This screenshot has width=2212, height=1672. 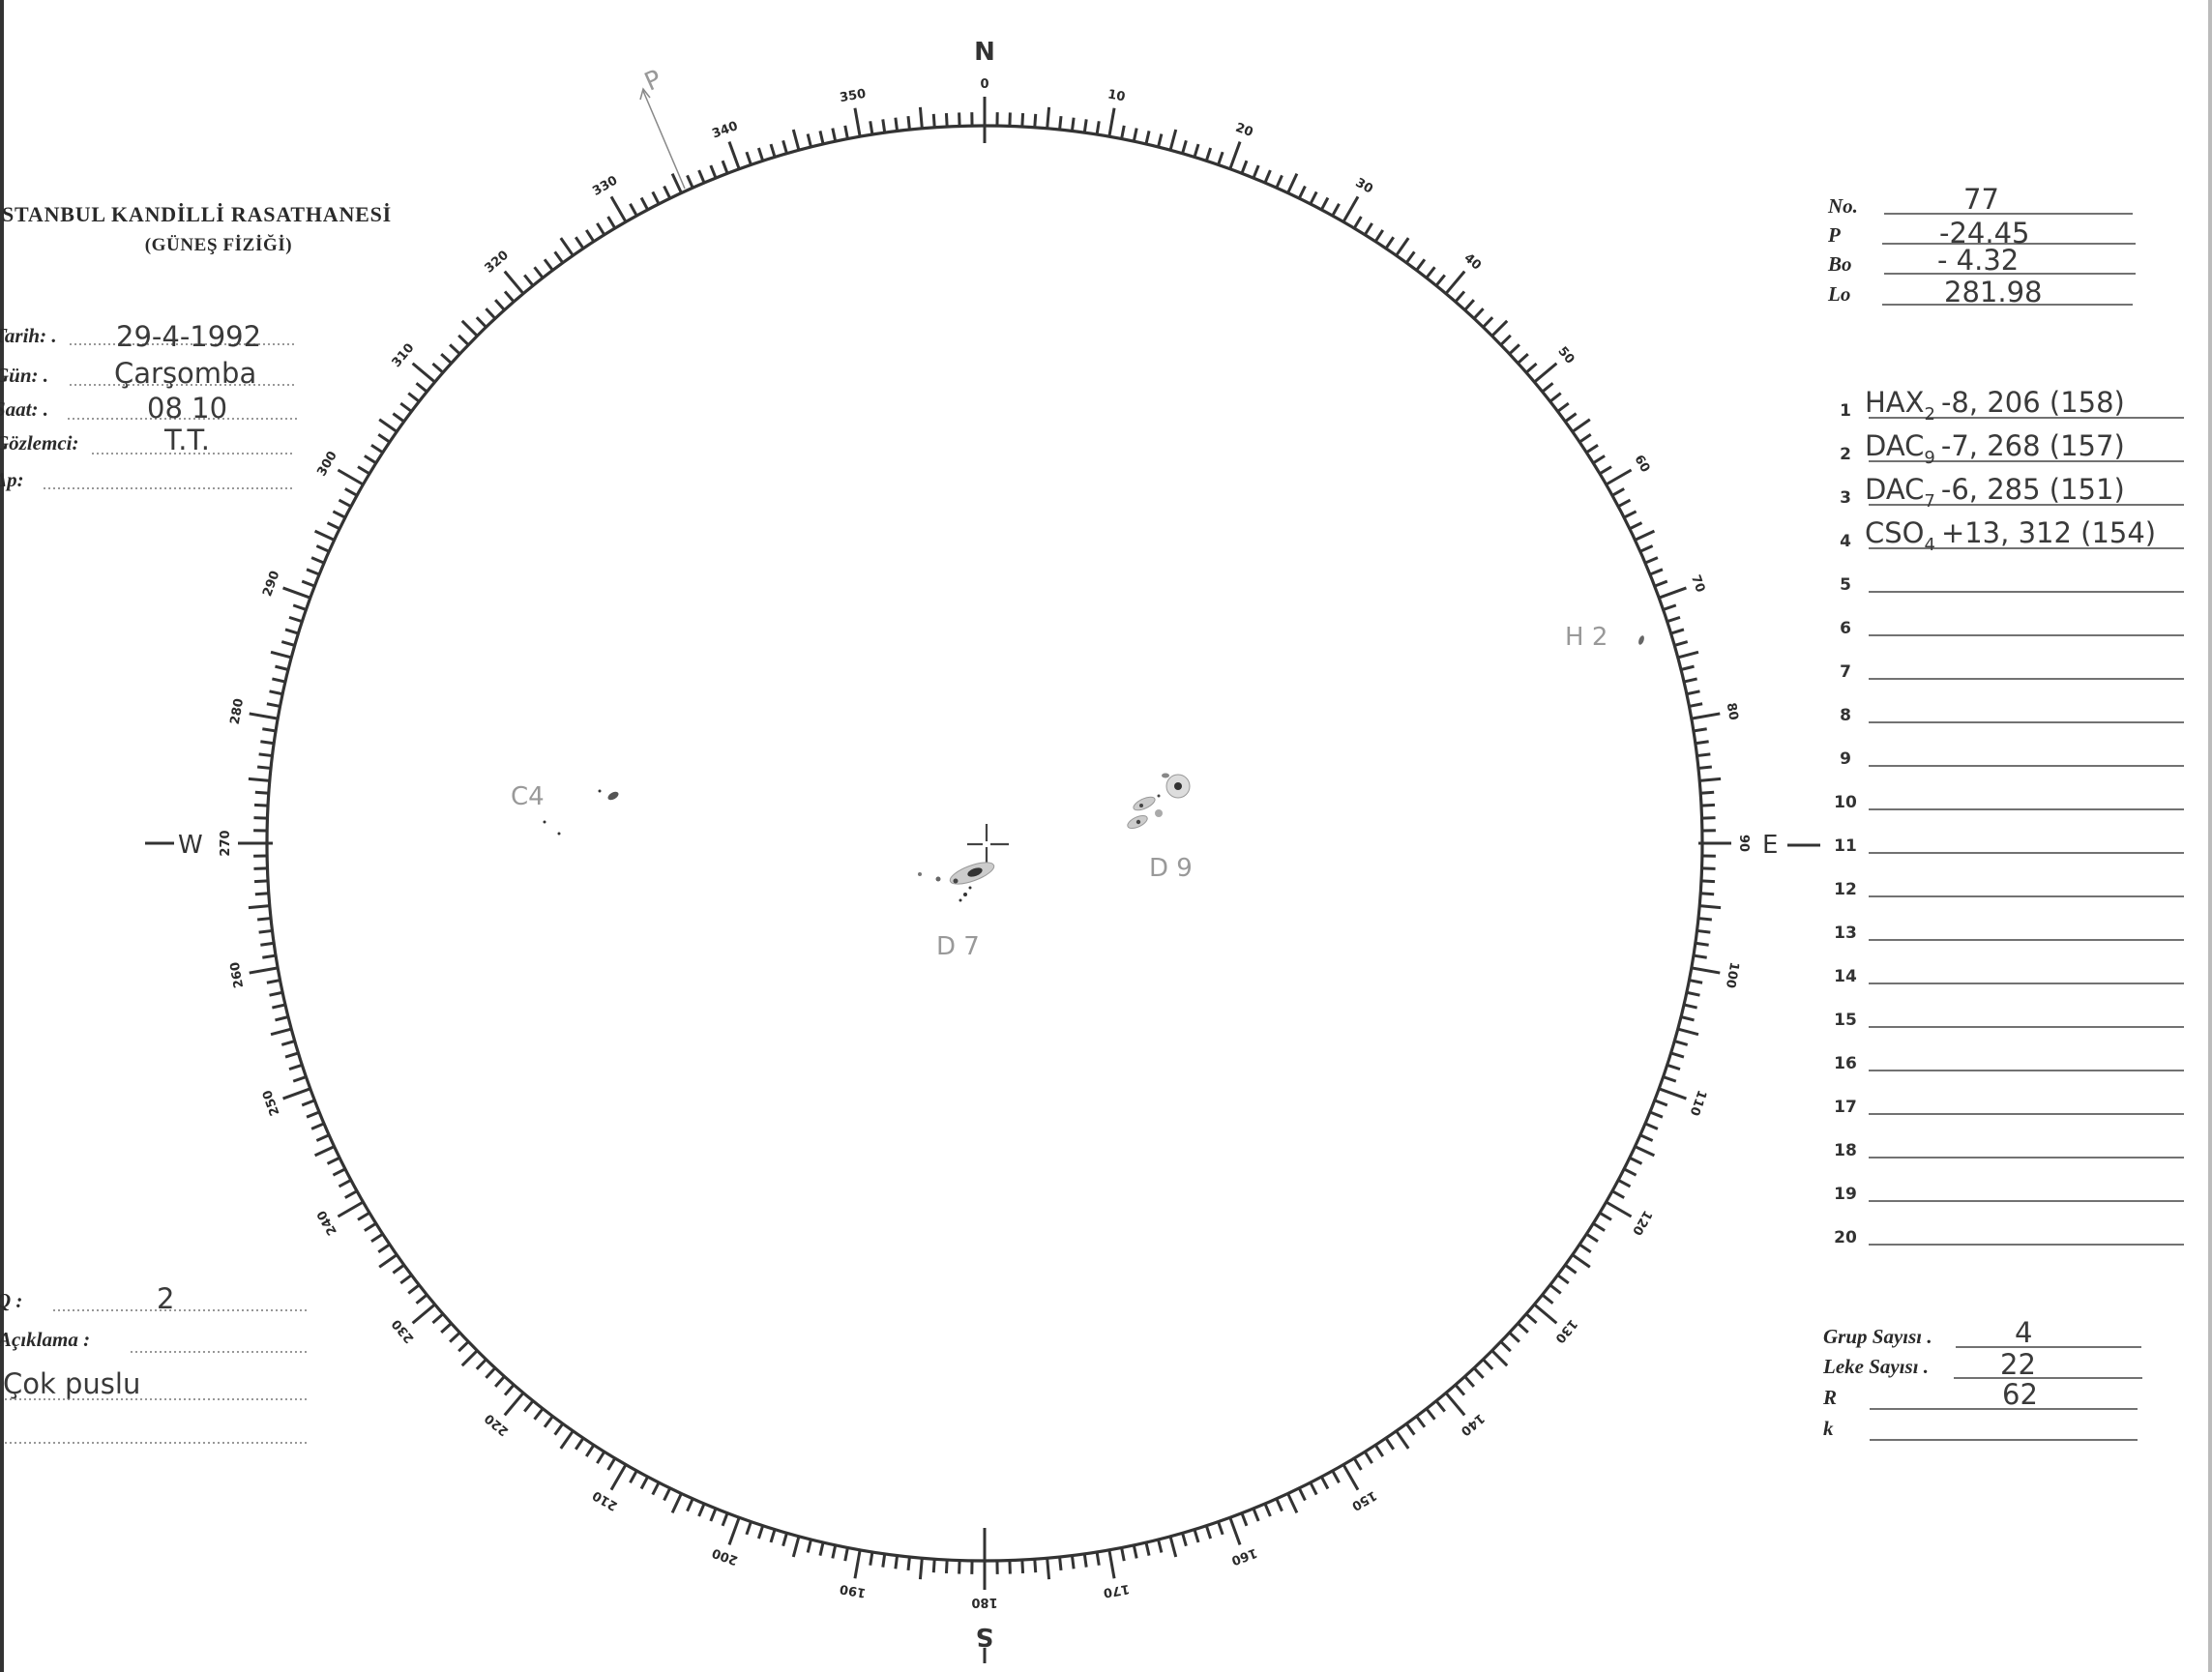 What do you see at coordinates (1878, 1336) in the screenshot?
I see `grup-sayisi-label: Grup Sayısı .` at bounding box center [1878, 1336].